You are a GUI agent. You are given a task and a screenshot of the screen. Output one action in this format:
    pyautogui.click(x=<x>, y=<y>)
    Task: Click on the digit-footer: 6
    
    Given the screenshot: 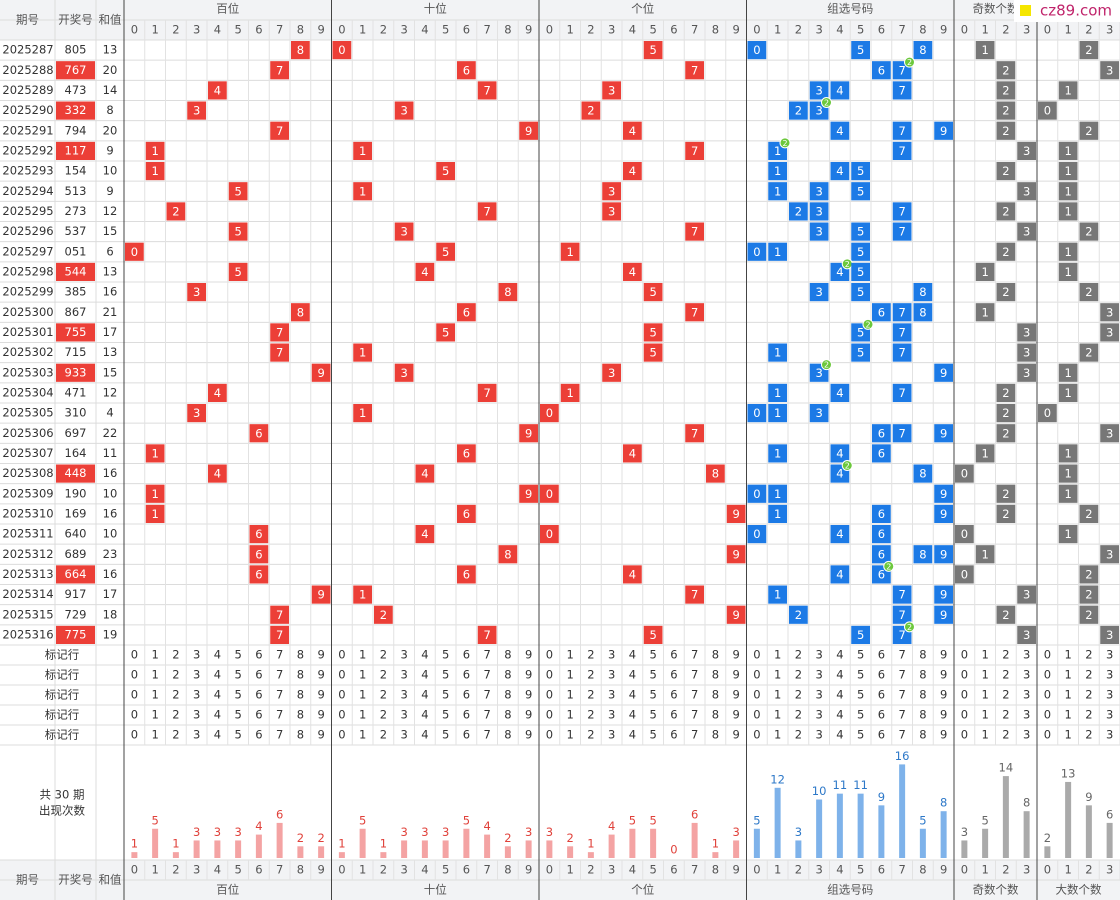 What is the action you would take?
    pyautogui.click(x=881, y=870)
    